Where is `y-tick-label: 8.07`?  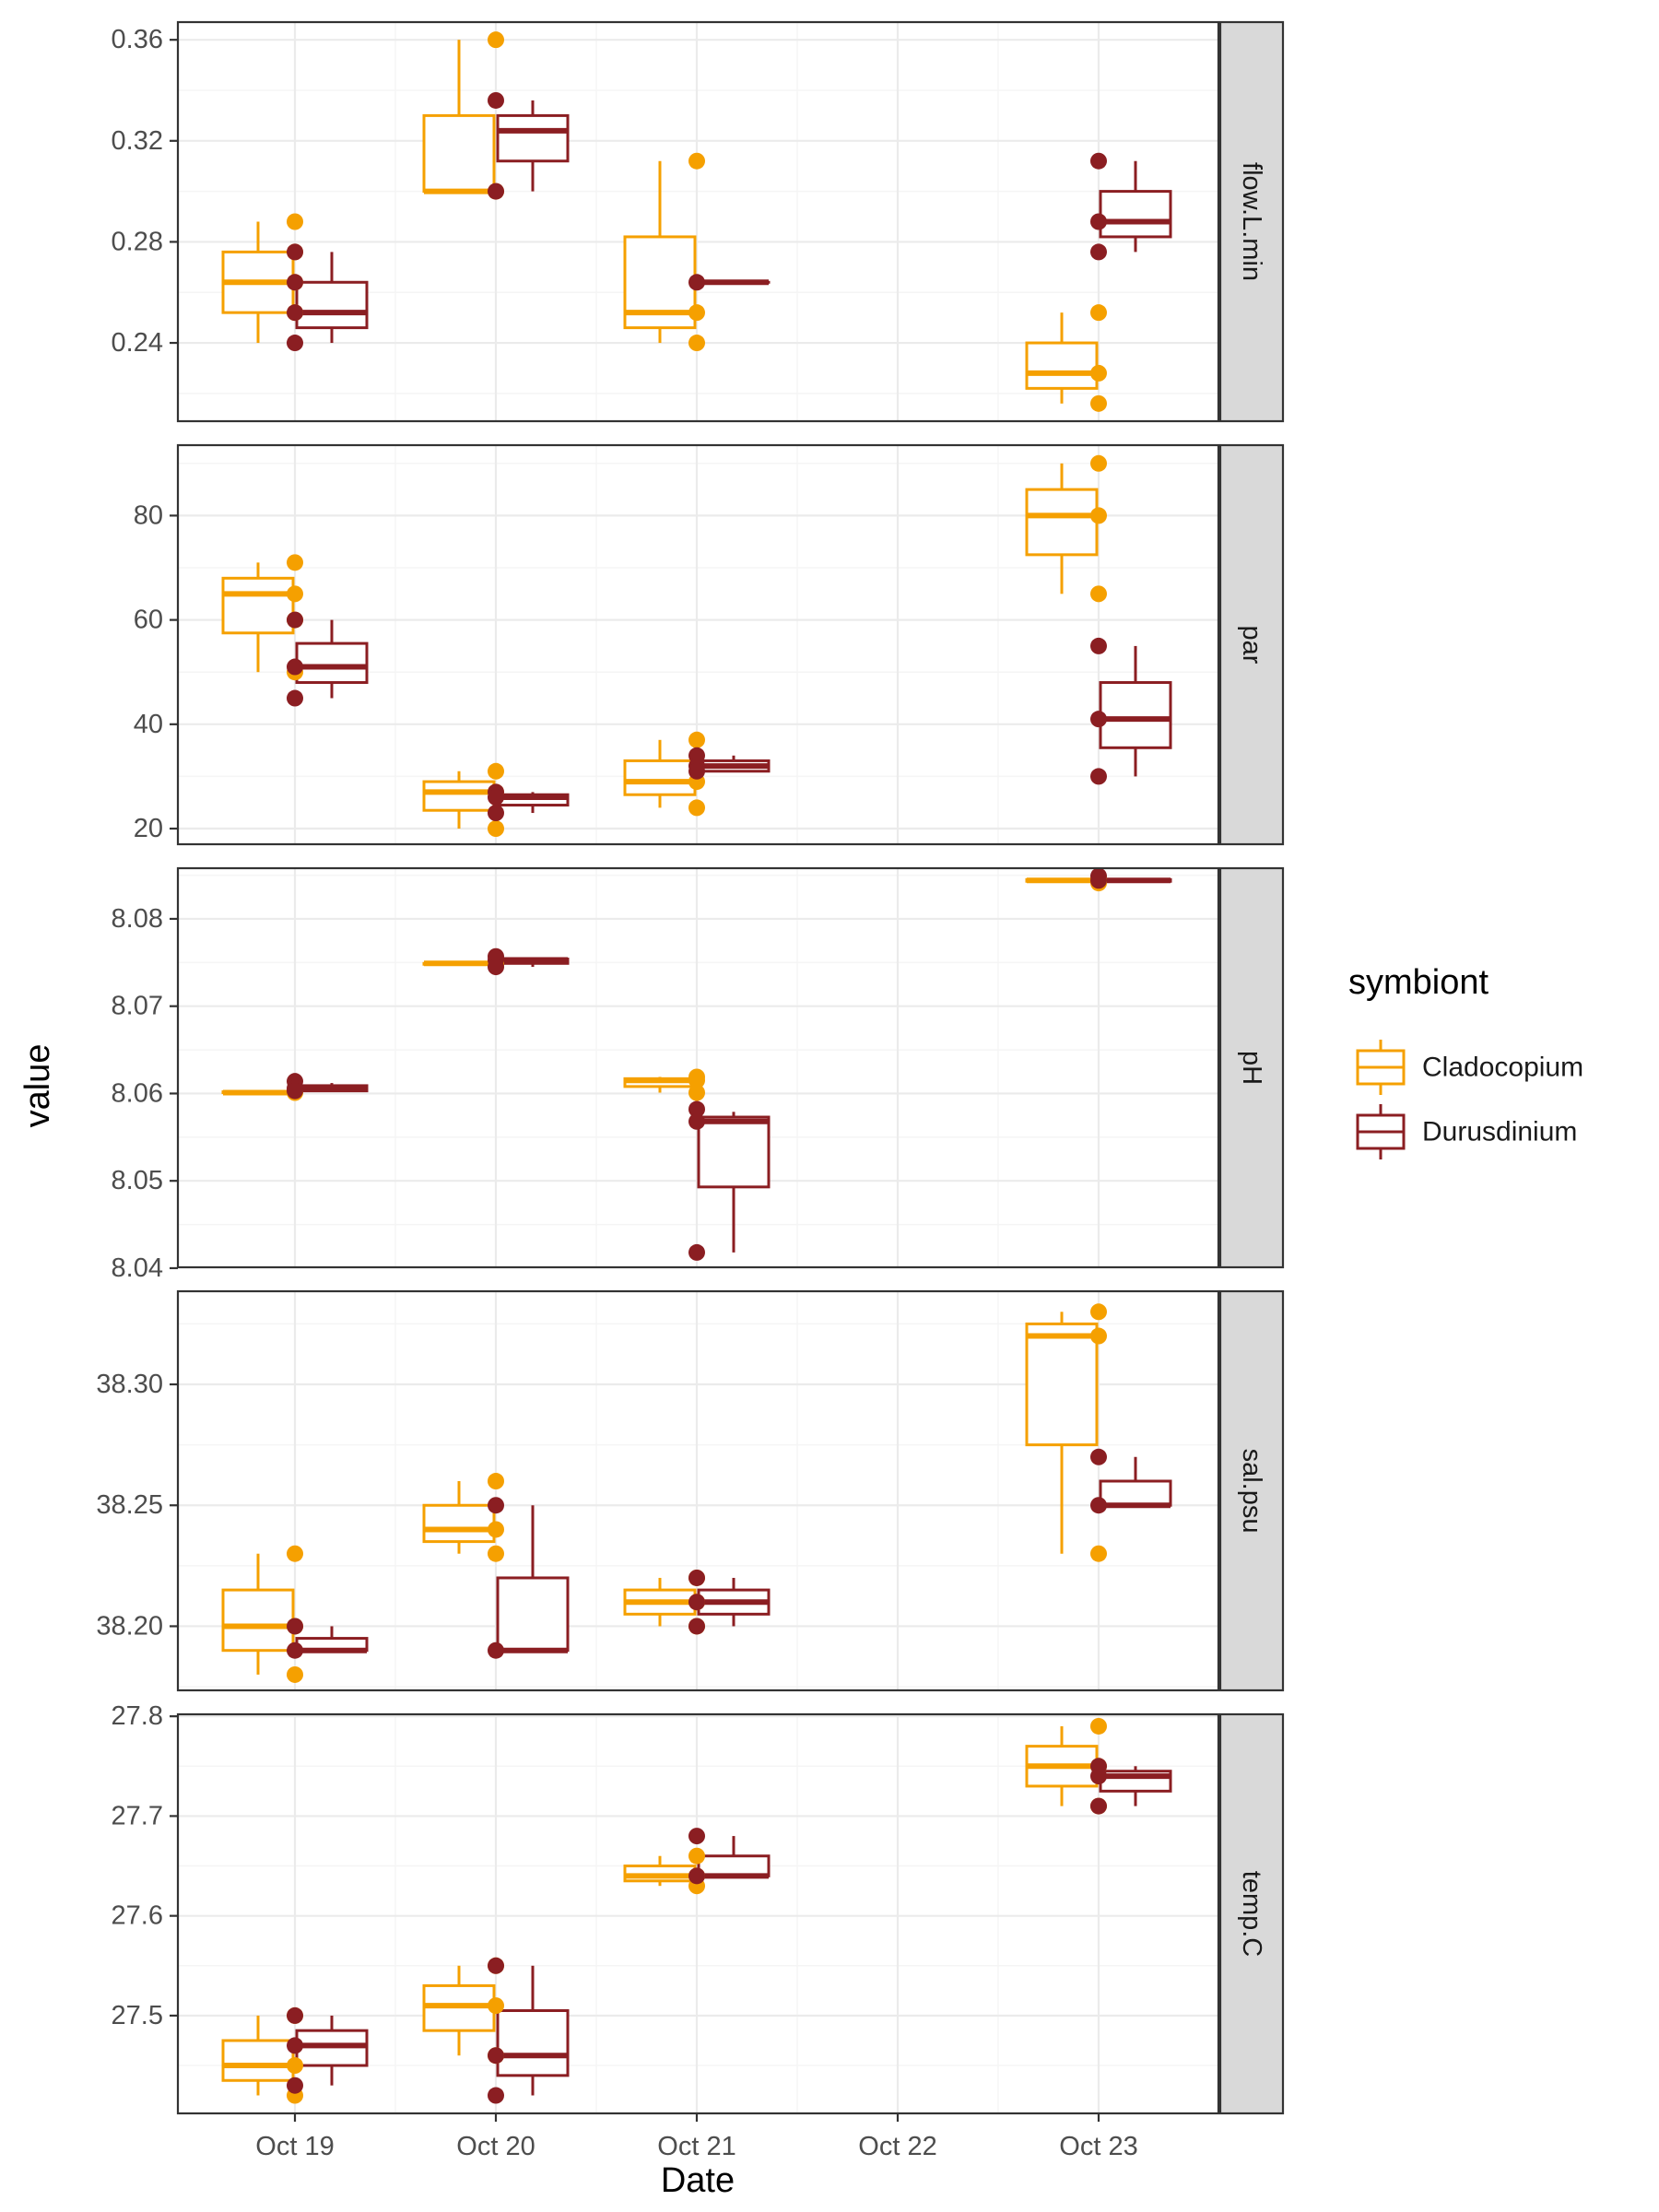 y-tick-label: 8.07 is located at coordinates (137, 1006).